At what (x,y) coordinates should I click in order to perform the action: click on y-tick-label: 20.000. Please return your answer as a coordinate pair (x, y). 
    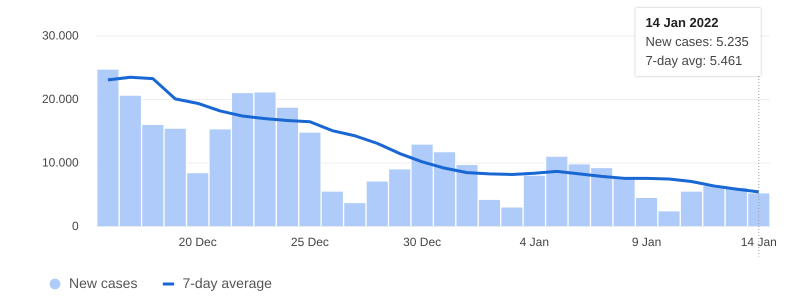
    Looking at the image, I should click on (61, 99).